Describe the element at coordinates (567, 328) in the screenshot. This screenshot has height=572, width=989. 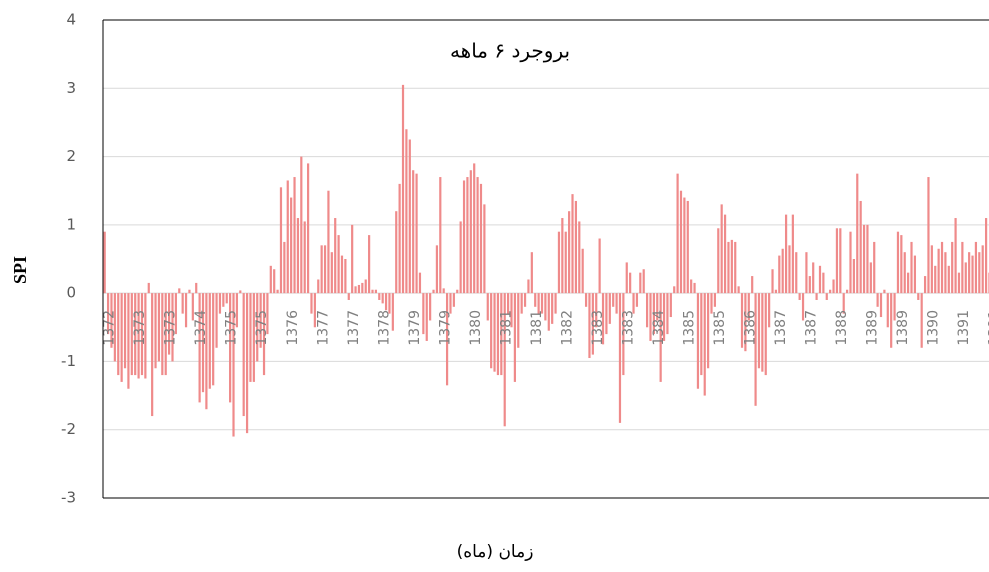
I see `x-tick-label: 1382` at that location.